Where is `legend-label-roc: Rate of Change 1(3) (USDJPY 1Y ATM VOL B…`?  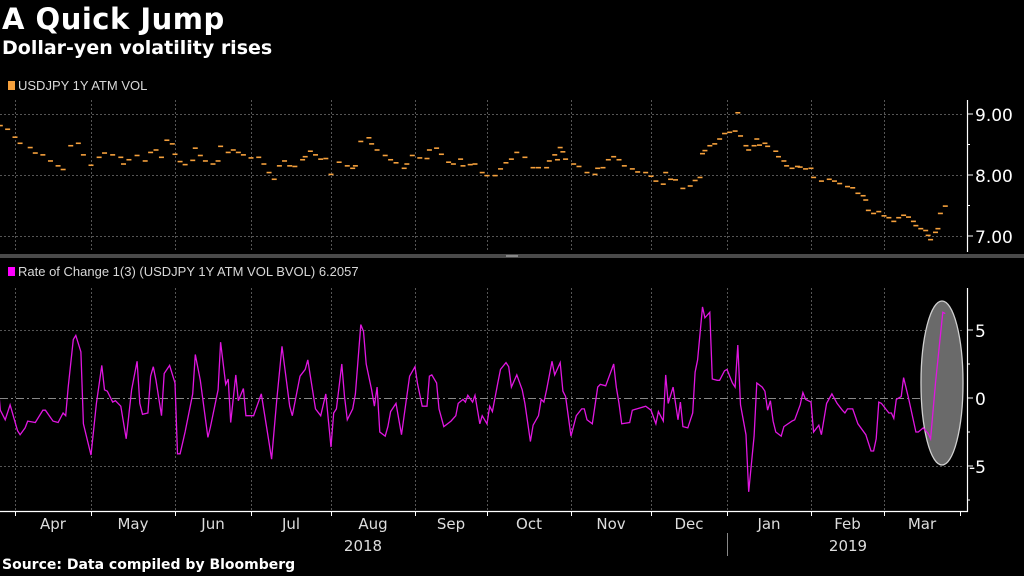 legend-label-roc: Rate of Change 1(3) (USDJPY 1Y ATM VOL B… is located at coordinates (188, 271).